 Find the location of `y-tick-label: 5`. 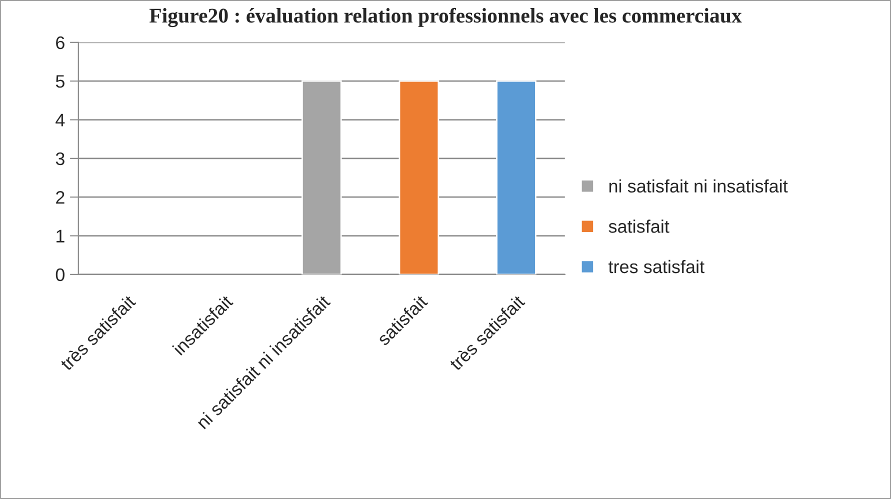

y-tick-label: 5 is located at coordinates (60, 81).